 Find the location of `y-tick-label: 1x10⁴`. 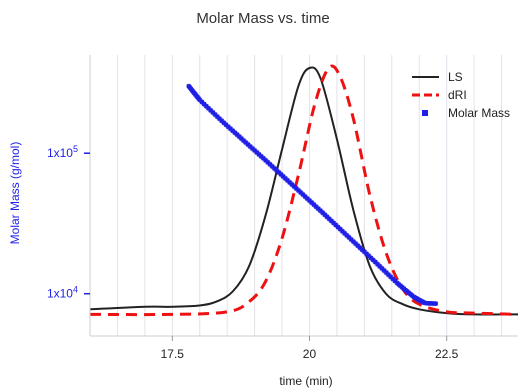

y-tick-label: 1x10⁴ is located at coordinates (62, 293).